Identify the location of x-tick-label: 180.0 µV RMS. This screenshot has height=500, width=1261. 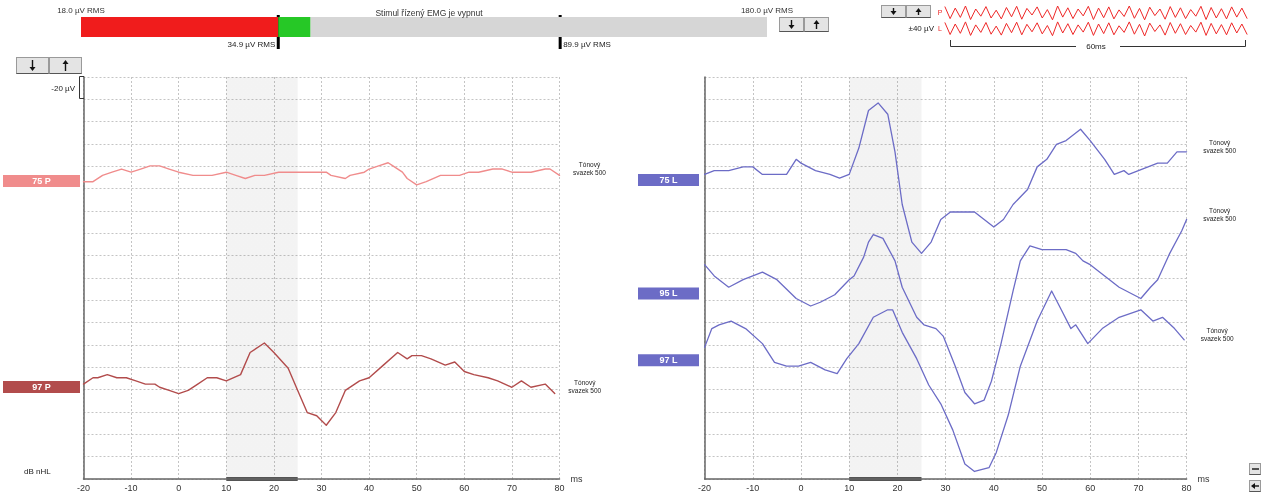
(767, 10).